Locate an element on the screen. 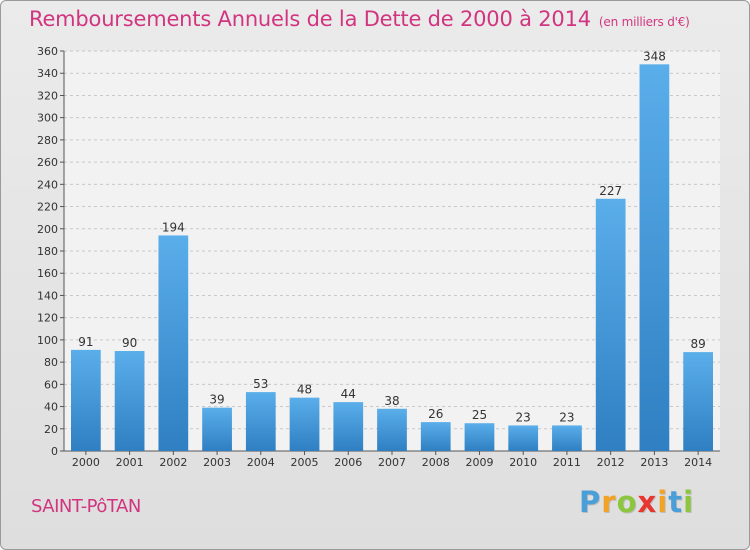 This screenshot has height=550, width=750. bar-value-label: 44 is located at coordinates (348, 394).